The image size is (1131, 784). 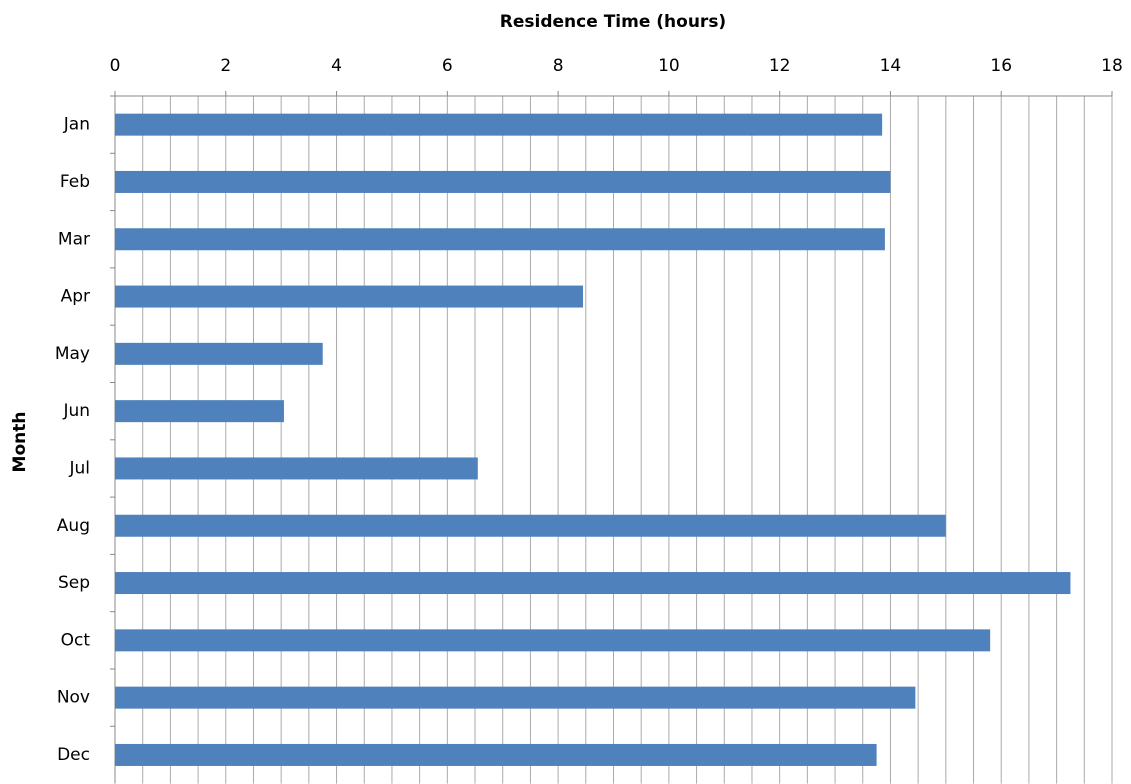 What do you see at coordinates (20, 442) in the screenshot?
I see `y-axis-title: Month` at bounding box center [20, 442].